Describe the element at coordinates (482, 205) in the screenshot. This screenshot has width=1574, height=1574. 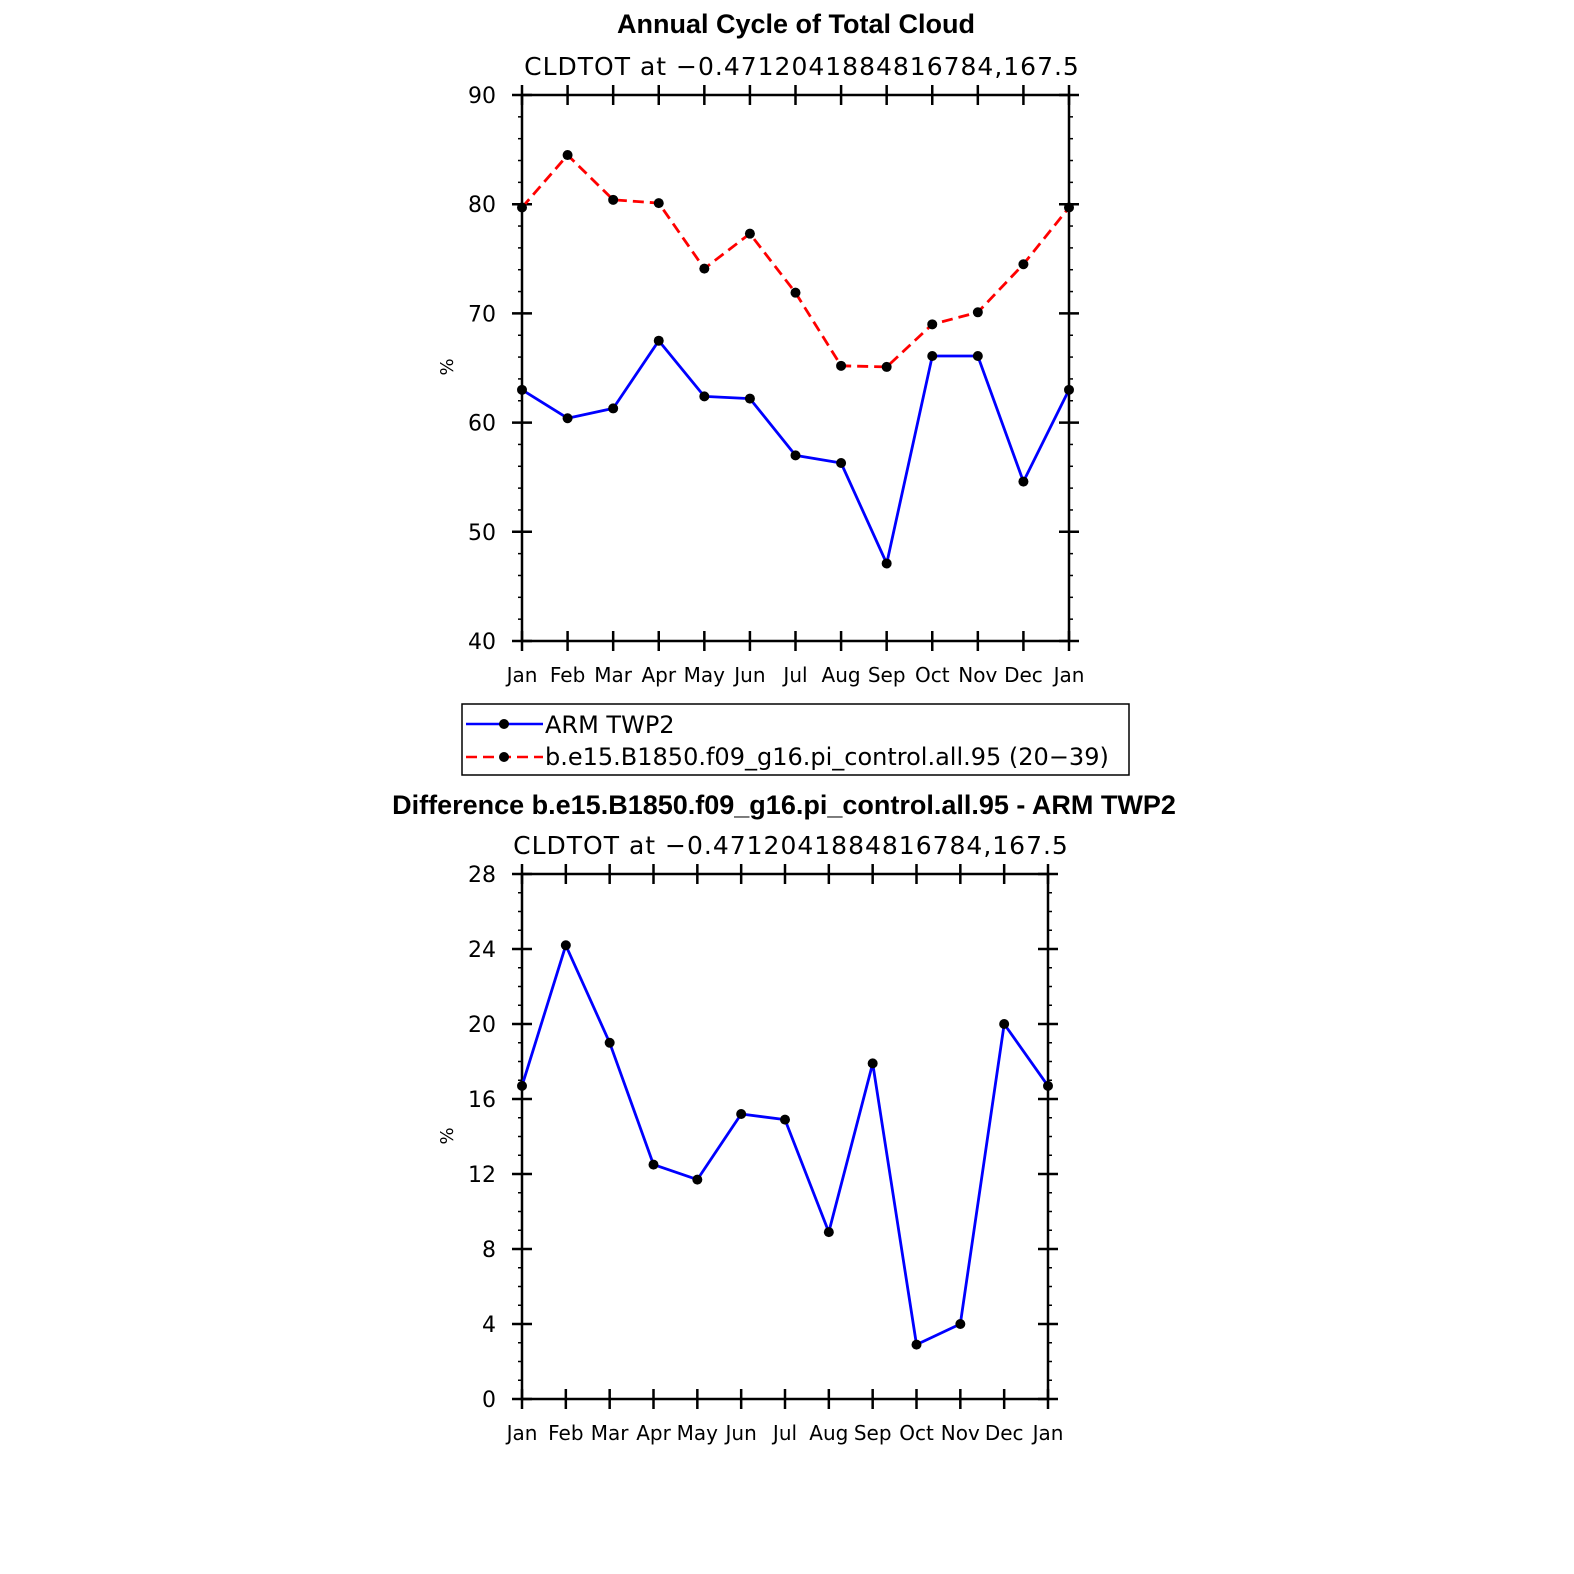
I see `y-tick-label: 80` at that location.